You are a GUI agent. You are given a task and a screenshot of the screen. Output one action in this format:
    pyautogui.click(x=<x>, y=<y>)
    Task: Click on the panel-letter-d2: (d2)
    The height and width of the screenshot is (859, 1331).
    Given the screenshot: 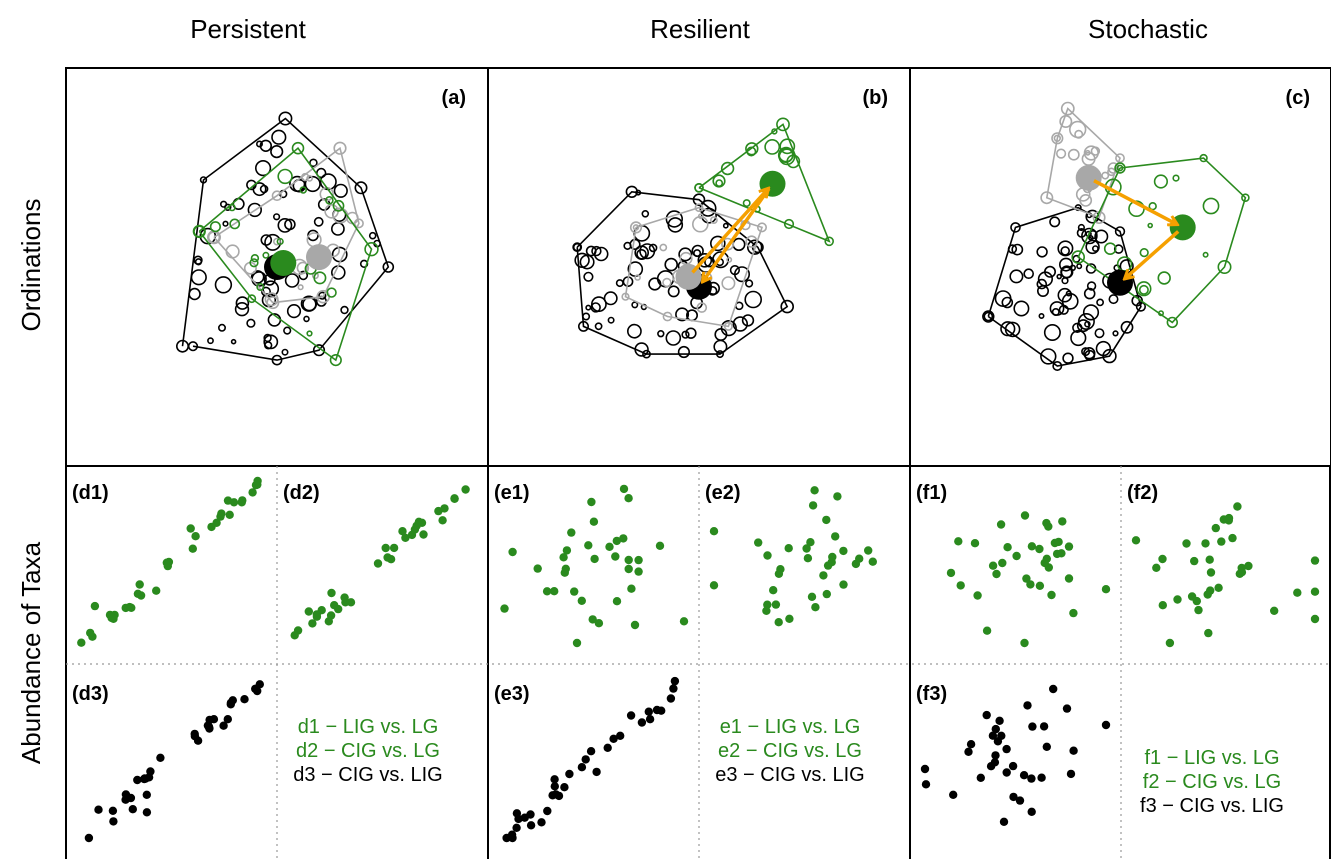 What is the action you would take?
    pyautogui.click(x=301, y=493)
    